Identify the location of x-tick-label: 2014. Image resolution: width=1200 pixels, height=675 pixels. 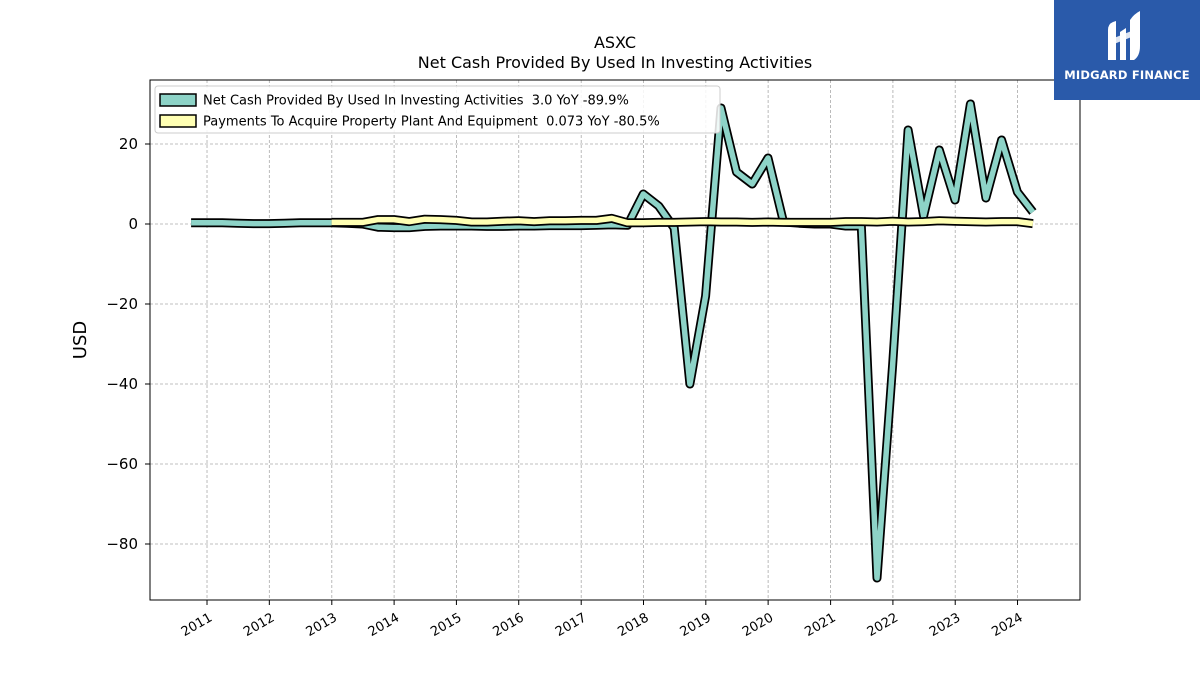
(384, 625).